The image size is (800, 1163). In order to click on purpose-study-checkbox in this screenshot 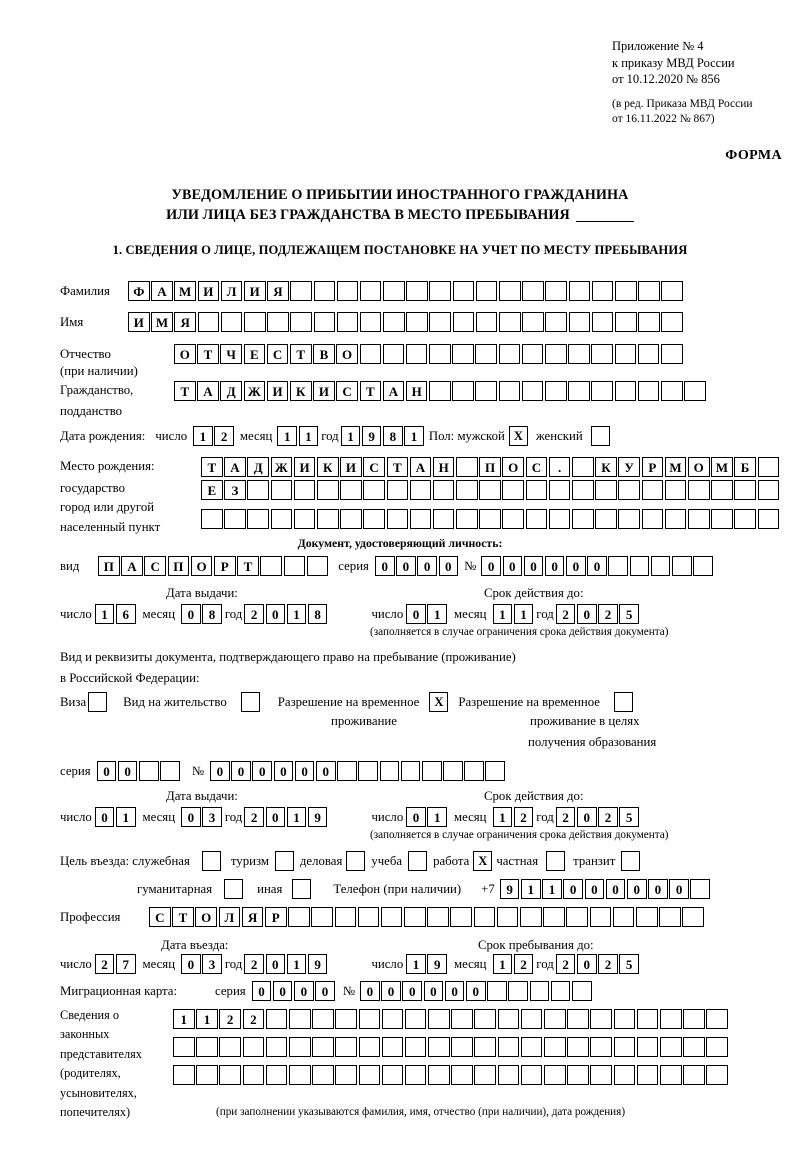, I will do `click(418, 861)`.